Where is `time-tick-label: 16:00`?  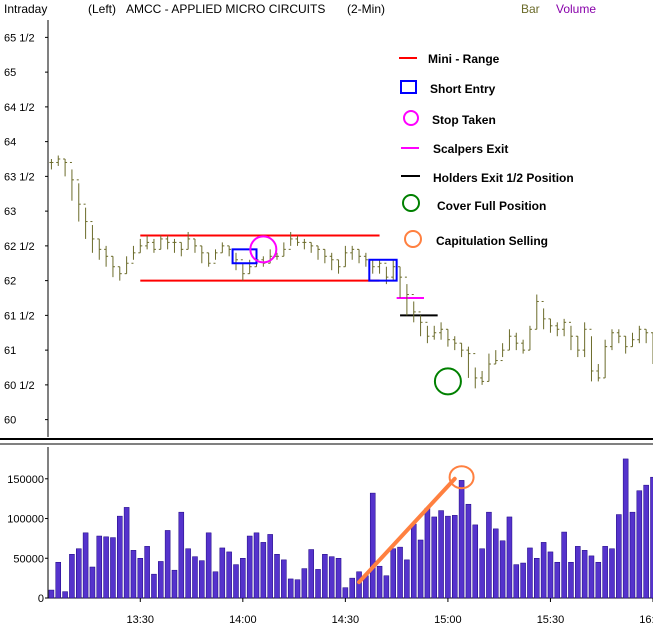 time-tick-label: 16:00 is located at coordinates (646, 620).